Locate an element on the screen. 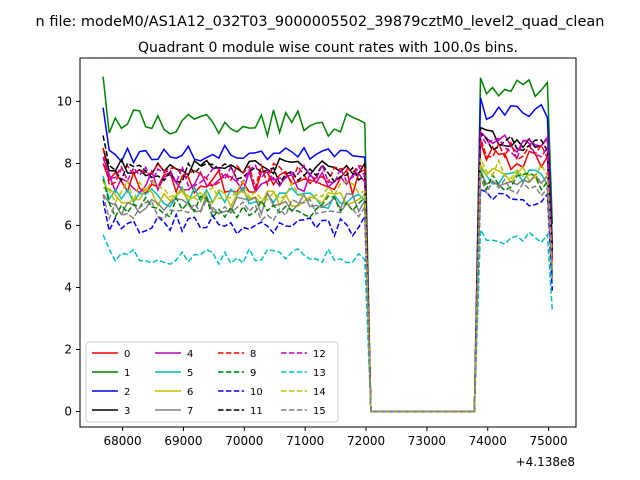  legend-label-7: 7 is located at coordinates (190, 411).